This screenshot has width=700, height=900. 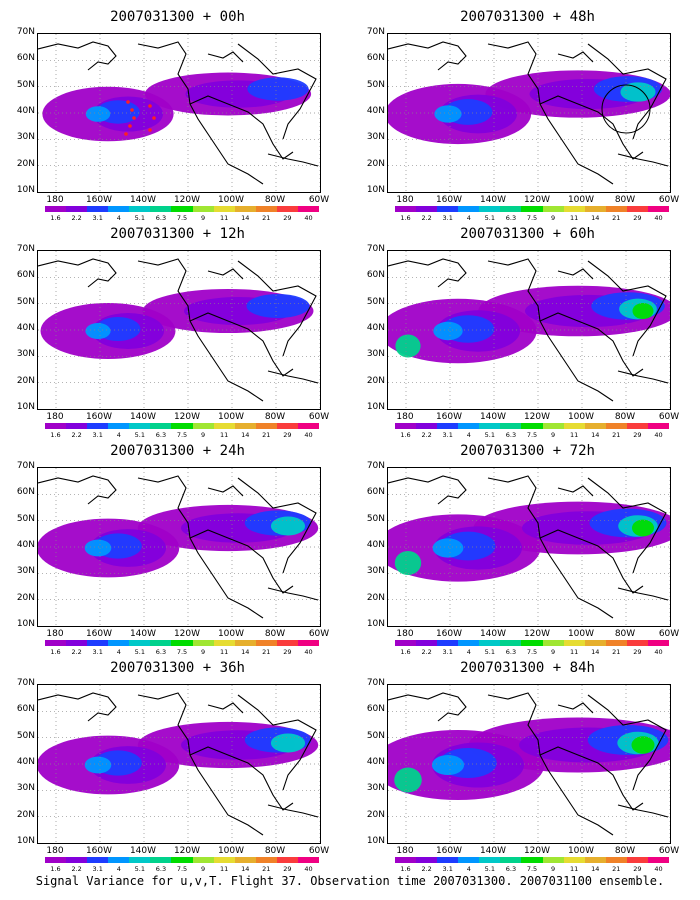 What do you see at coordinates (25, 84) in the screenshot?
I see `latitude-label: 50N` at bounding box center [25, 84].